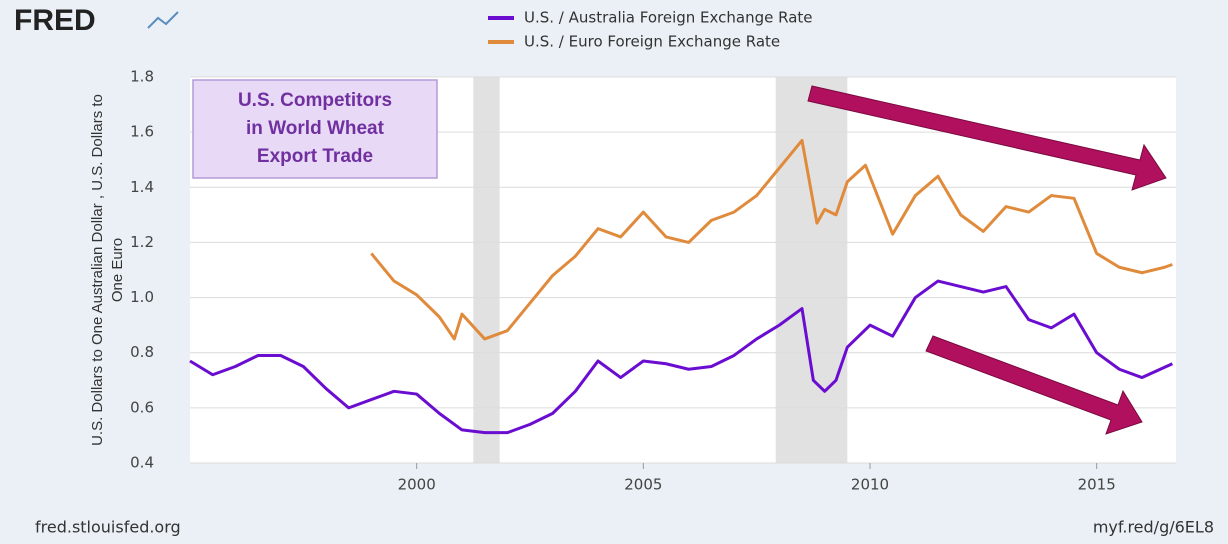  What do you see at coordinates (142, 77) in the screenshot?
I see `y-tick-label: 1.8` at bounding box center [142, 77].